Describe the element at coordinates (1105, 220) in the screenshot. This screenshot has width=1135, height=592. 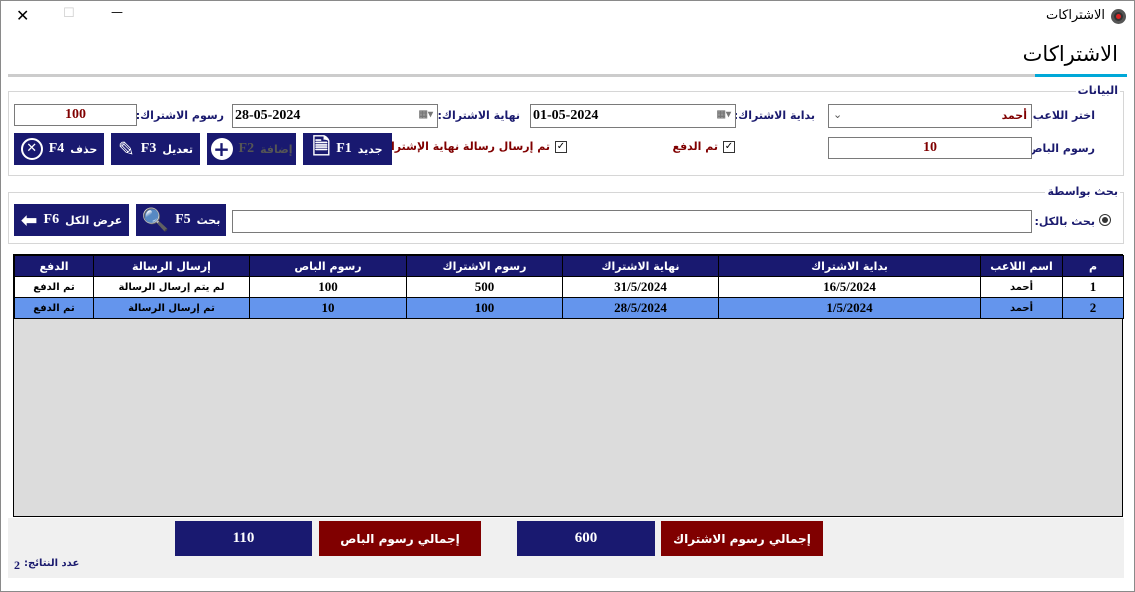
I see `search-all-radio` at that location.